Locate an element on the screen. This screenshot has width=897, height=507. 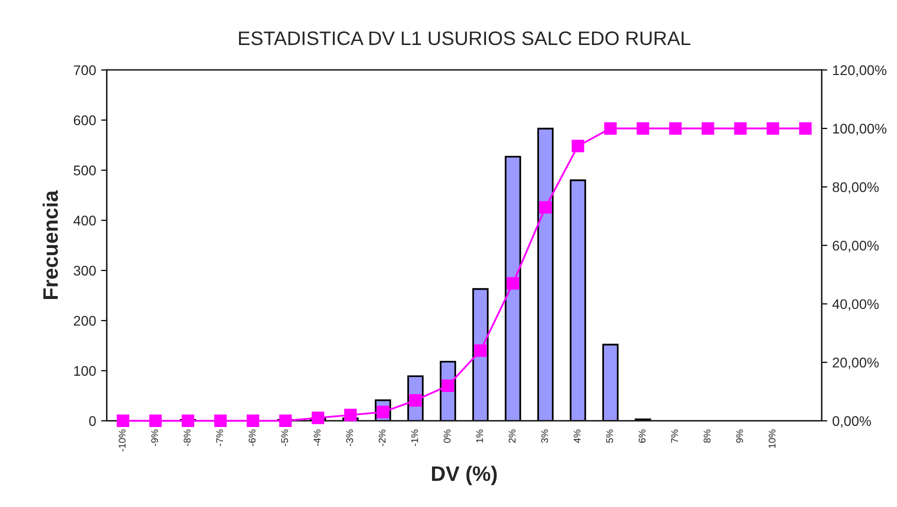
x-tick-label: 7% is located at coordinates (674, 436).